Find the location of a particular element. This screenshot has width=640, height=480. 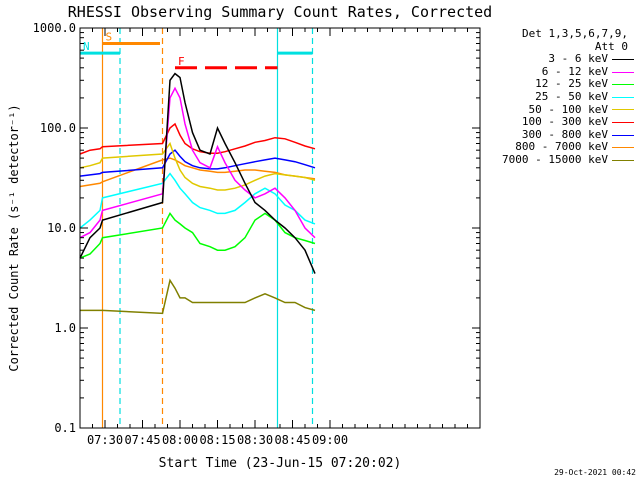

legend-entry-label: 100 - 300 keV is located at coordinates (564, 122).